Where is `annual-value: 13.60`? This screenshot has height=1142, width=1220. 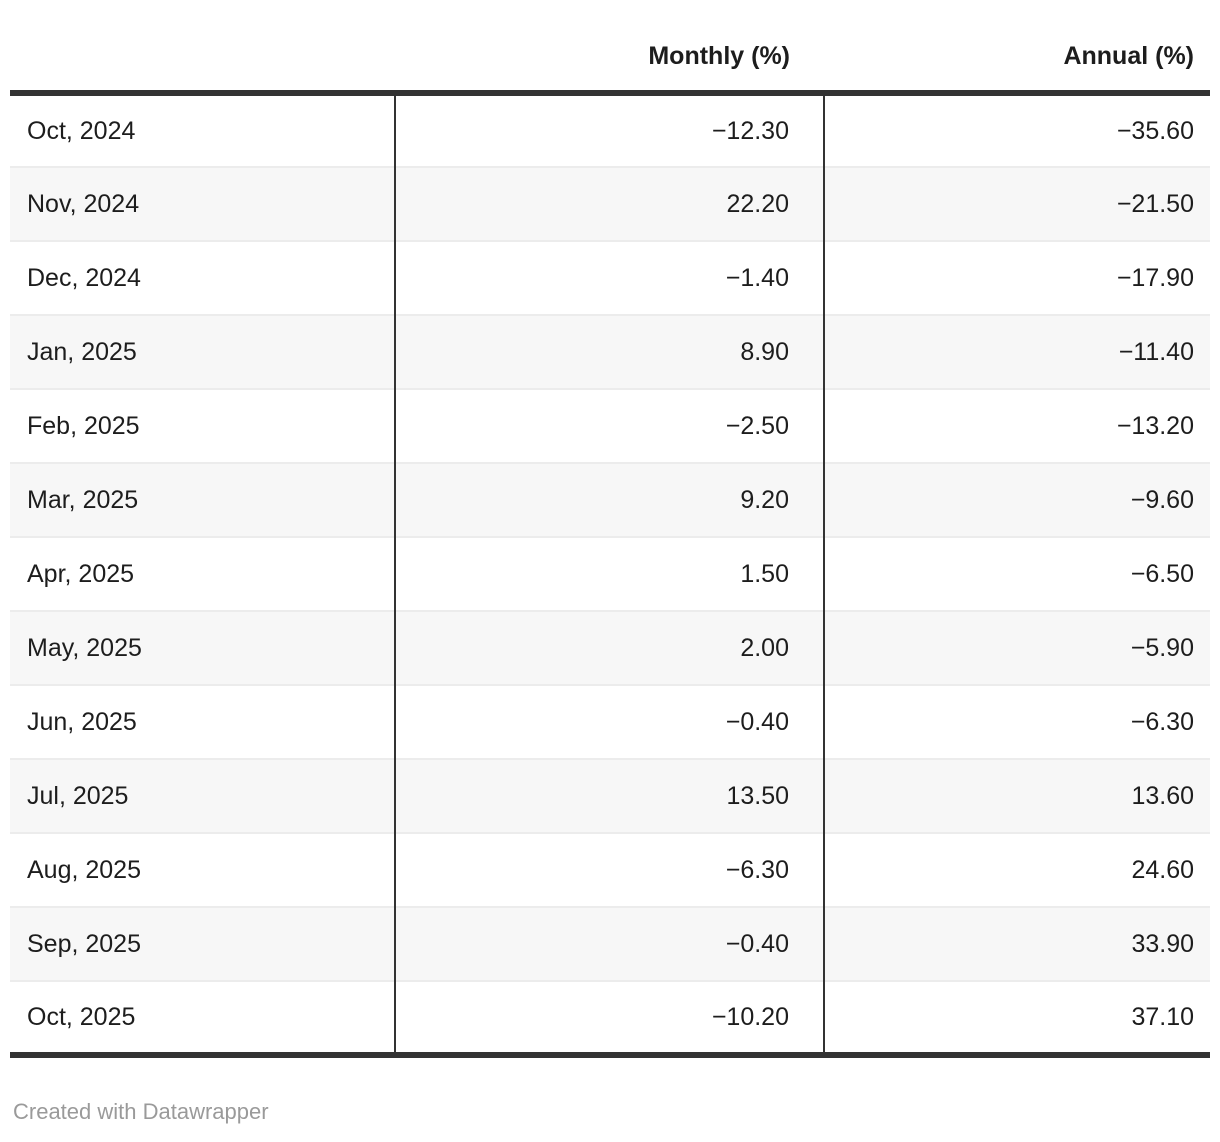
annual-value: 13.60 is located at coordinates (1017, 795).